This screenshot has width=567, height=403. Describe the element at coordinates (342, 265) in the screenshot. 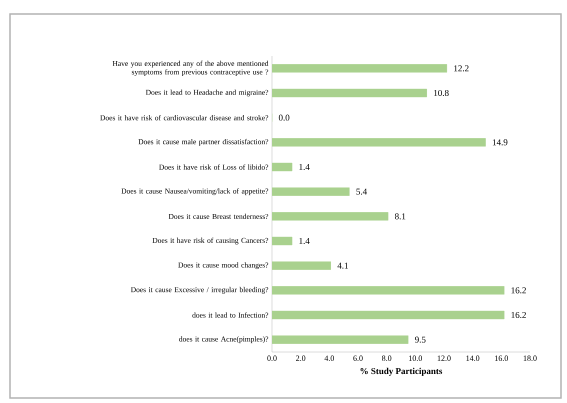

I see `data-label: 4.1` at that location.